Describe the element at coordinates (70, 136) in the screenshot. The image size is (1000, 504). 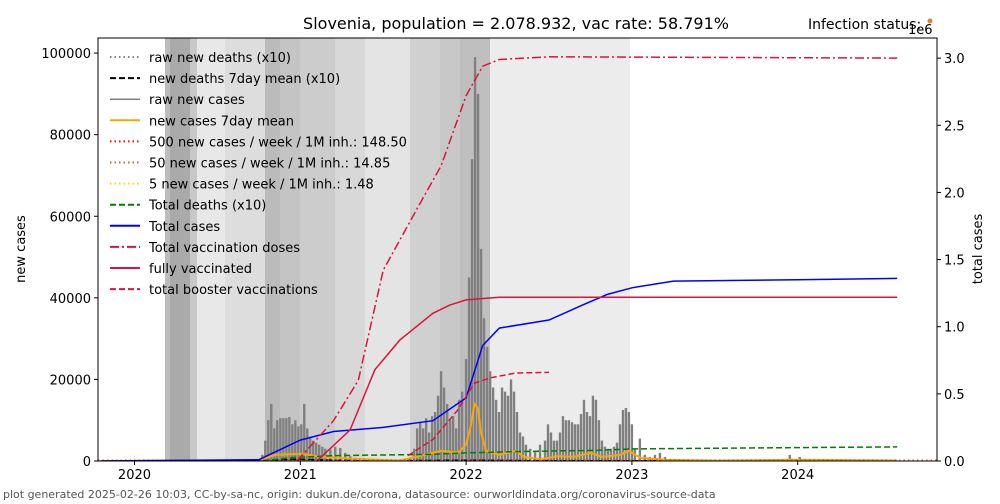
I see `y-tick-label: 80000` at that location.